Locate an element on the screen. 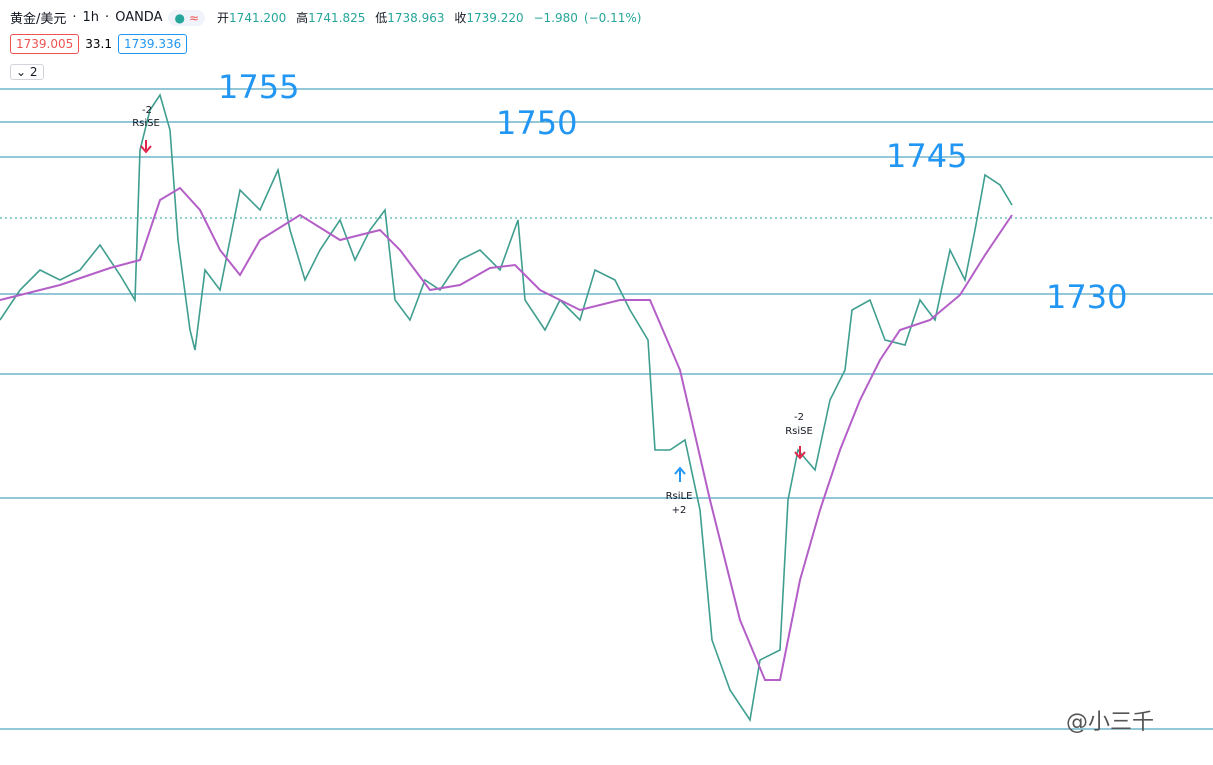 Image resolution: width=1213 pixels, height=765 pixels. low-label: 低 is located at coordinates (381, 18).